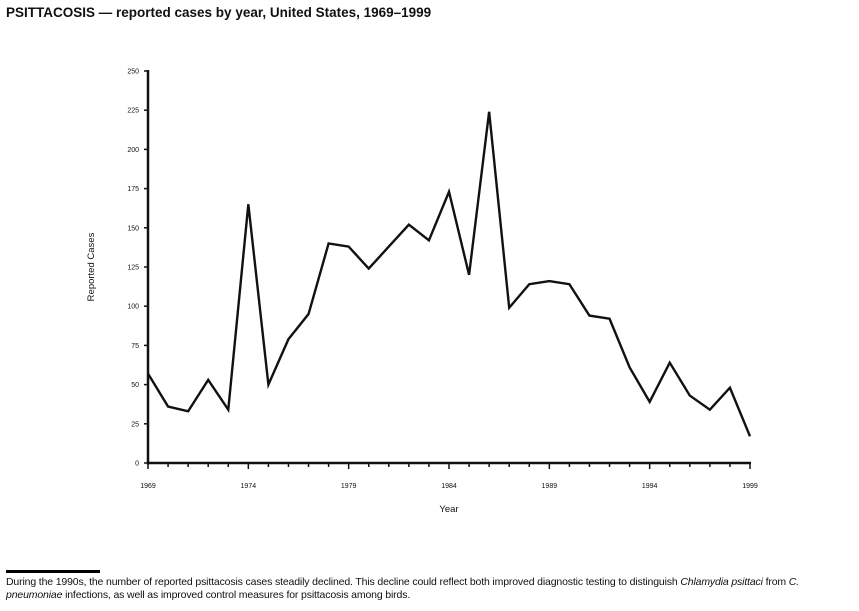 This screenshot has width=859, height=611. What do you see at coordinates (148, 486) in the screenshot?
I see `x-tick-label: 1969` at bounding box center [148, 486].